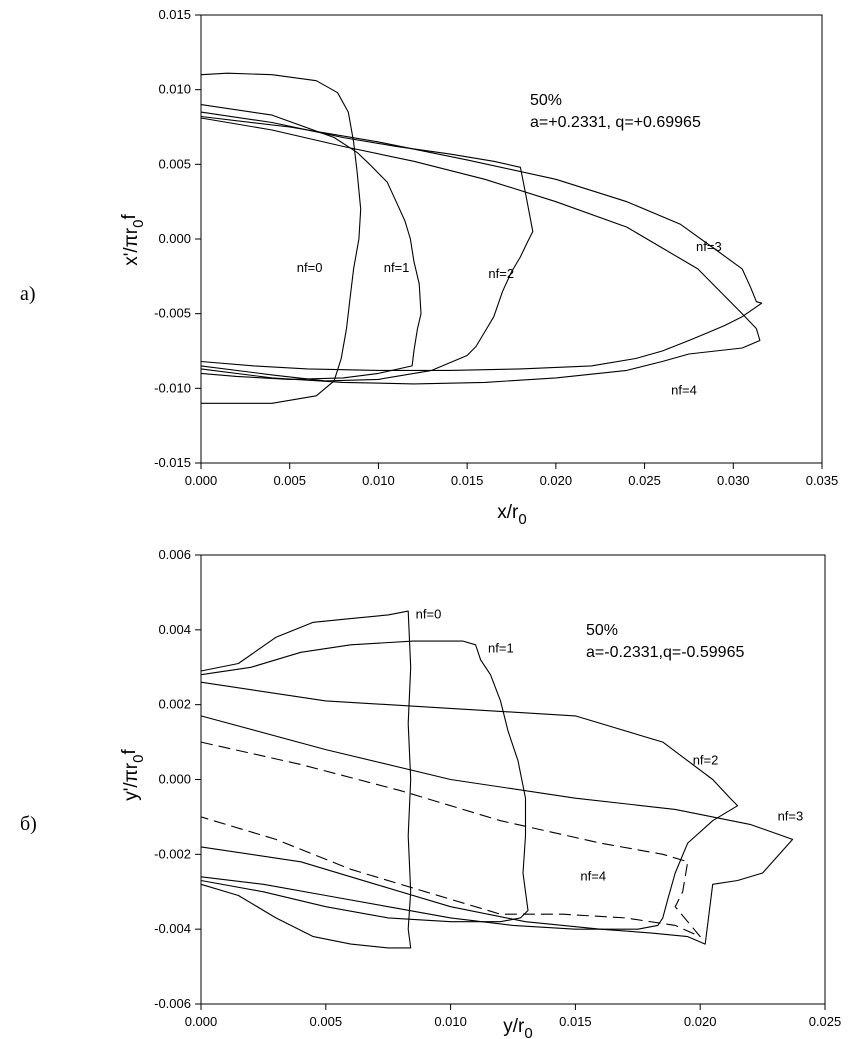 This screenshot has width=853, height=1039. Describe the element at coordinates (28, 294) in the screenshot. I see `panel-label-a: а)` at that location.